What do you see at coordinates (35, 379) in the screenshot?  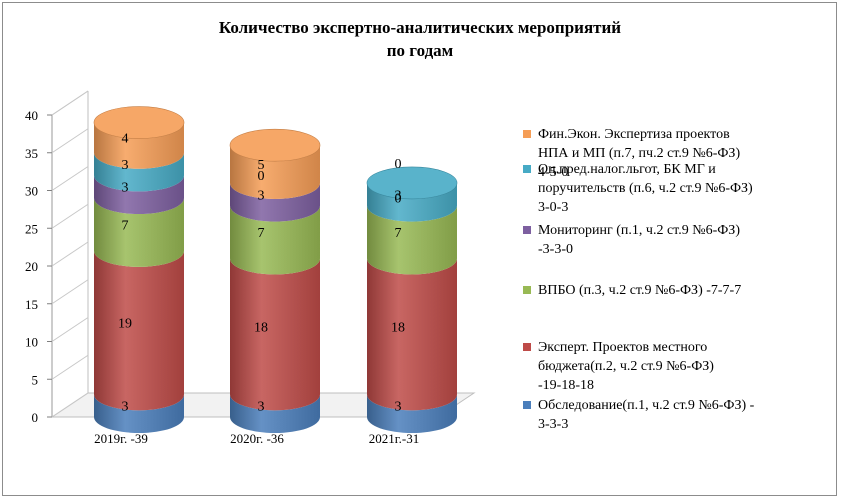 I see `y-tick-label: 5` at bounding box center [35, 379].